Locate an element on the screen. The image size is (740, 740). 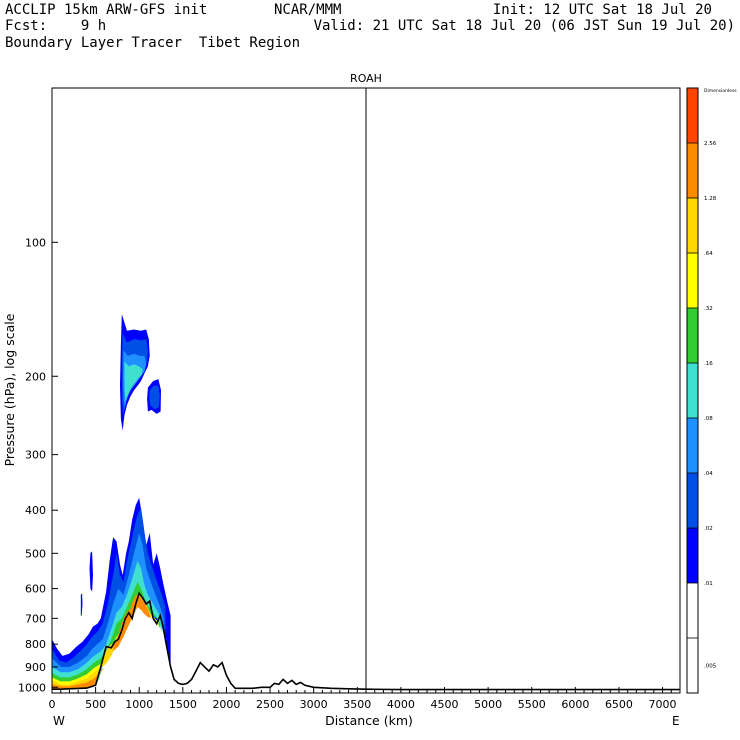
x-tick-label: 1500 is located at coordinates (183, 704).